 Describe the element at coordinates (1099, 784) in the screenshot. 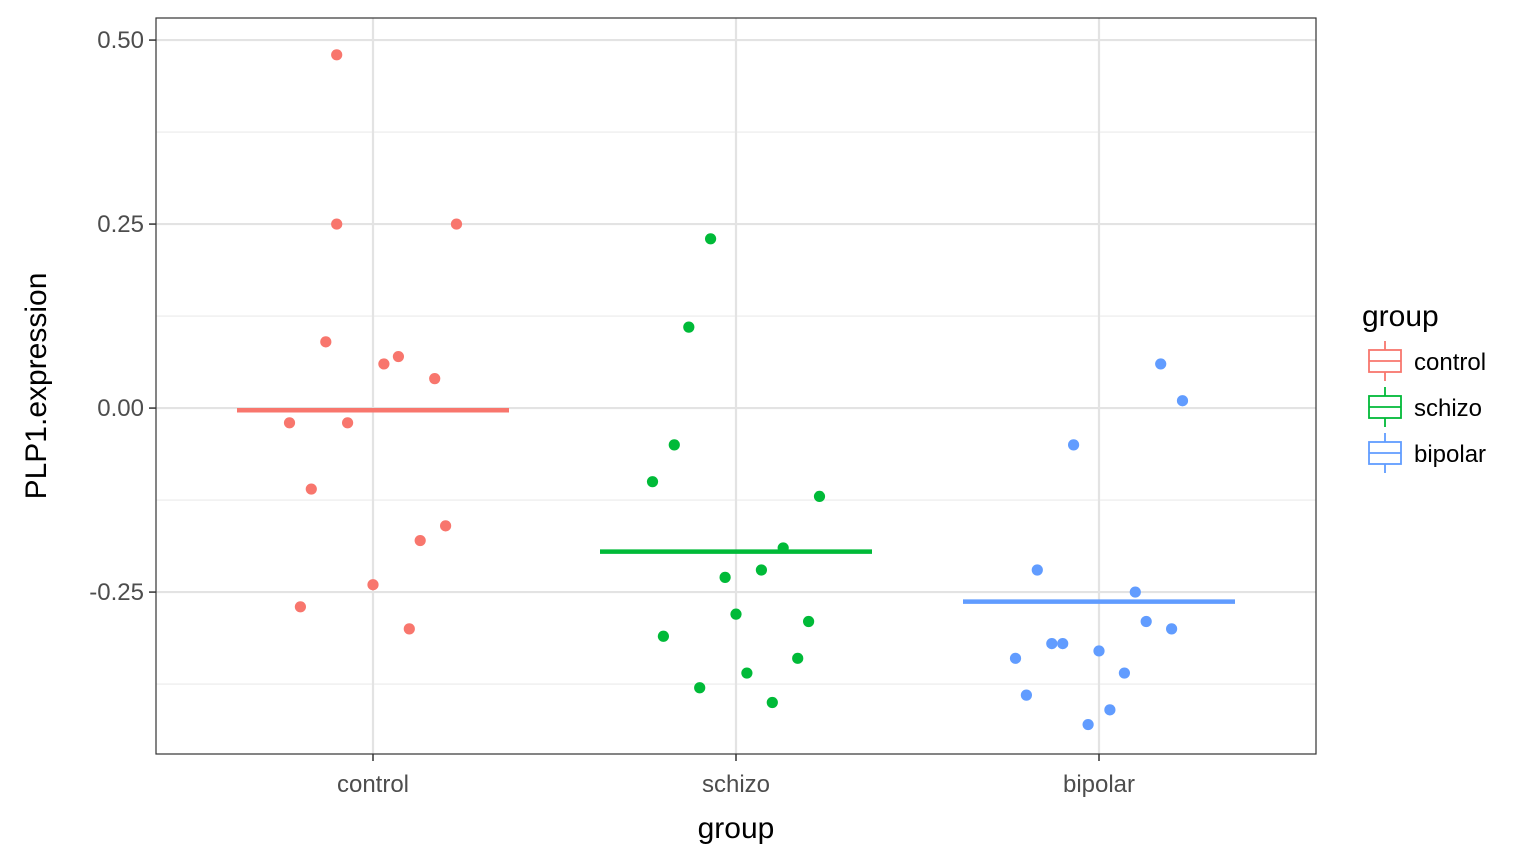

I see `x-tick-label: bipolar` at that location.